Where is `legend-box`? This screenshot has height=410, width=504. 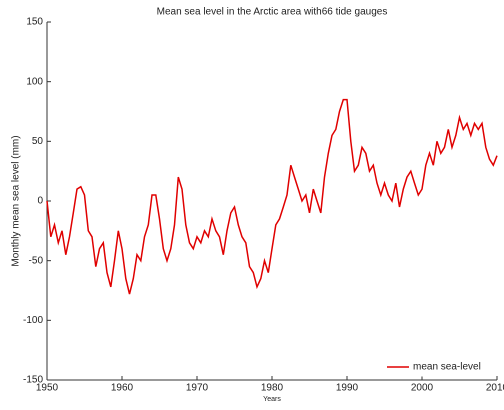
legend-box is located at coordinates (438, 367).